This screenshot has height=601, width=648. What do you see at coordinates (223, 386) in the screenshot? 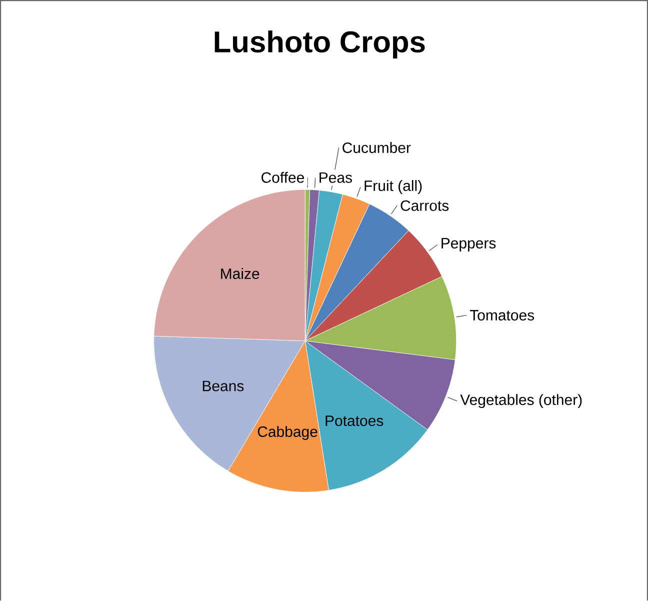
I see `slice-label: Beans` at bounding box center [223, 386].